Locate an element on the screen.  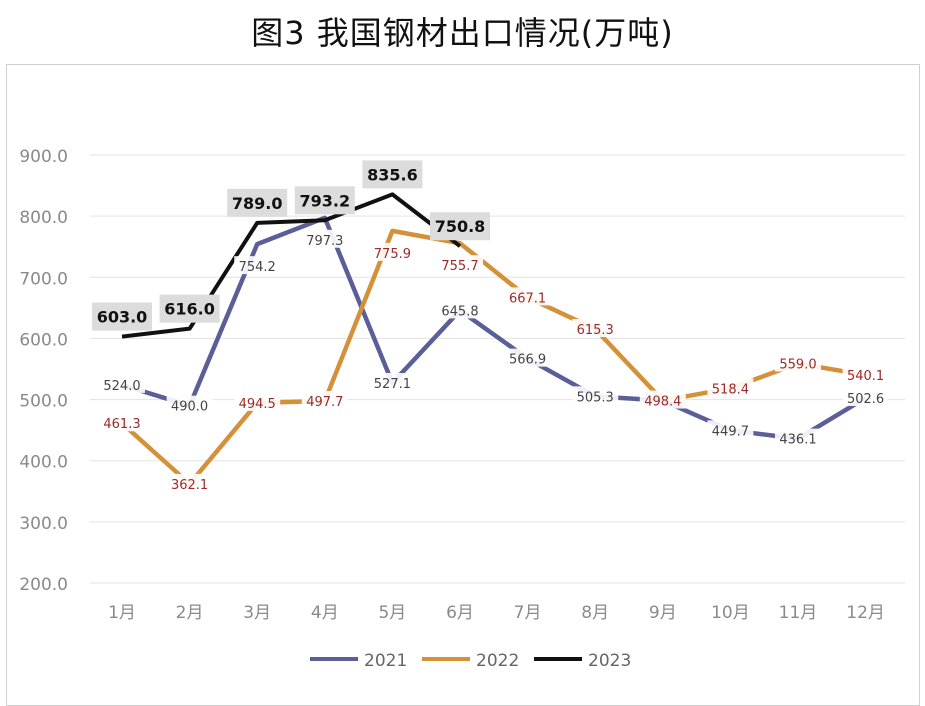
data-label: 615.3 is located at coordinates (595, 330).